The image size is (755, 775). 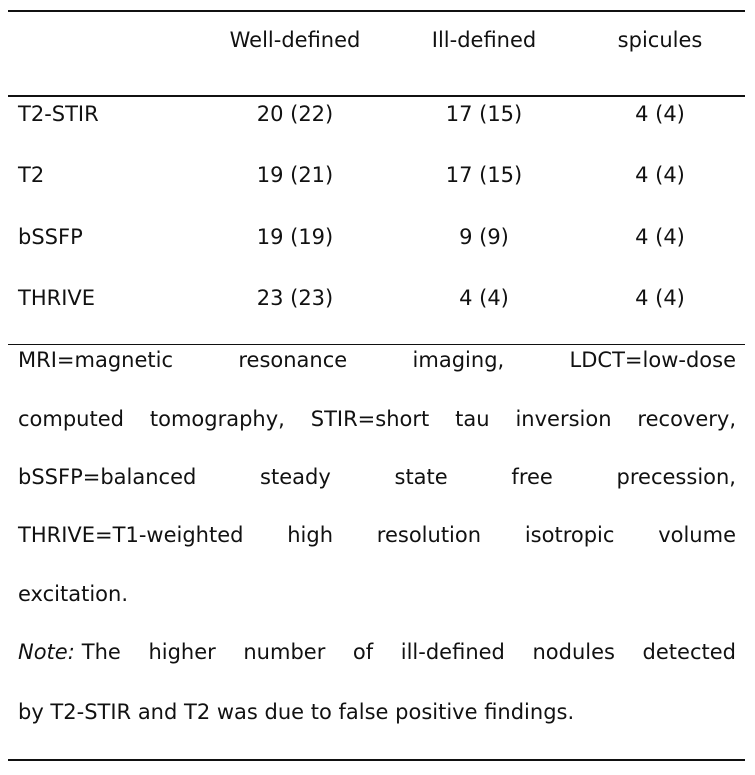 I want to click on header-well-defined: Well-defined, so click(x=295, y=40).